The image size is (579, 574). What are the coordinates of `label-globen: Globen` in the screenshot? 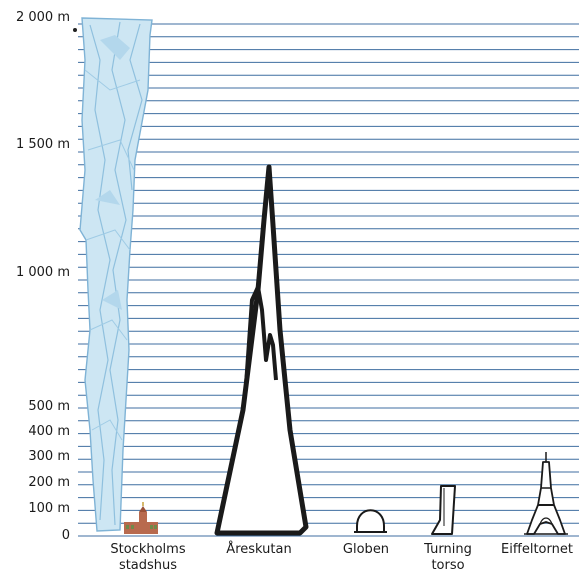 It's located at (366, 550).